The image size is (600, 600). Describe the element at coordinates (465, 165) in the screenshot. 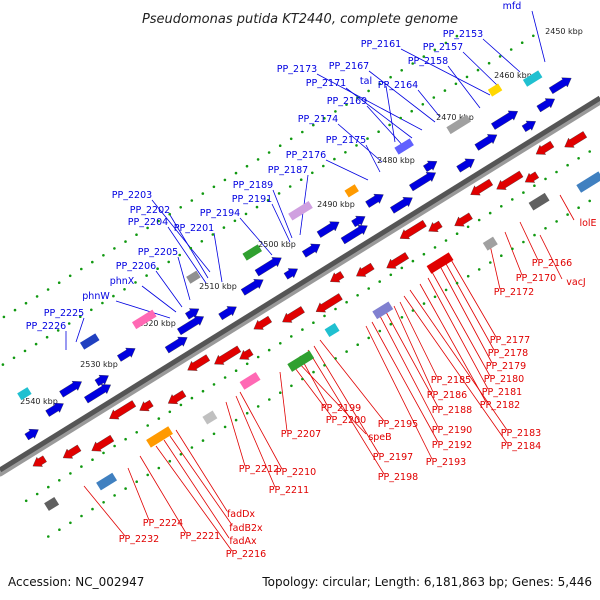

I see `forward-gene-21-shape` at that location.